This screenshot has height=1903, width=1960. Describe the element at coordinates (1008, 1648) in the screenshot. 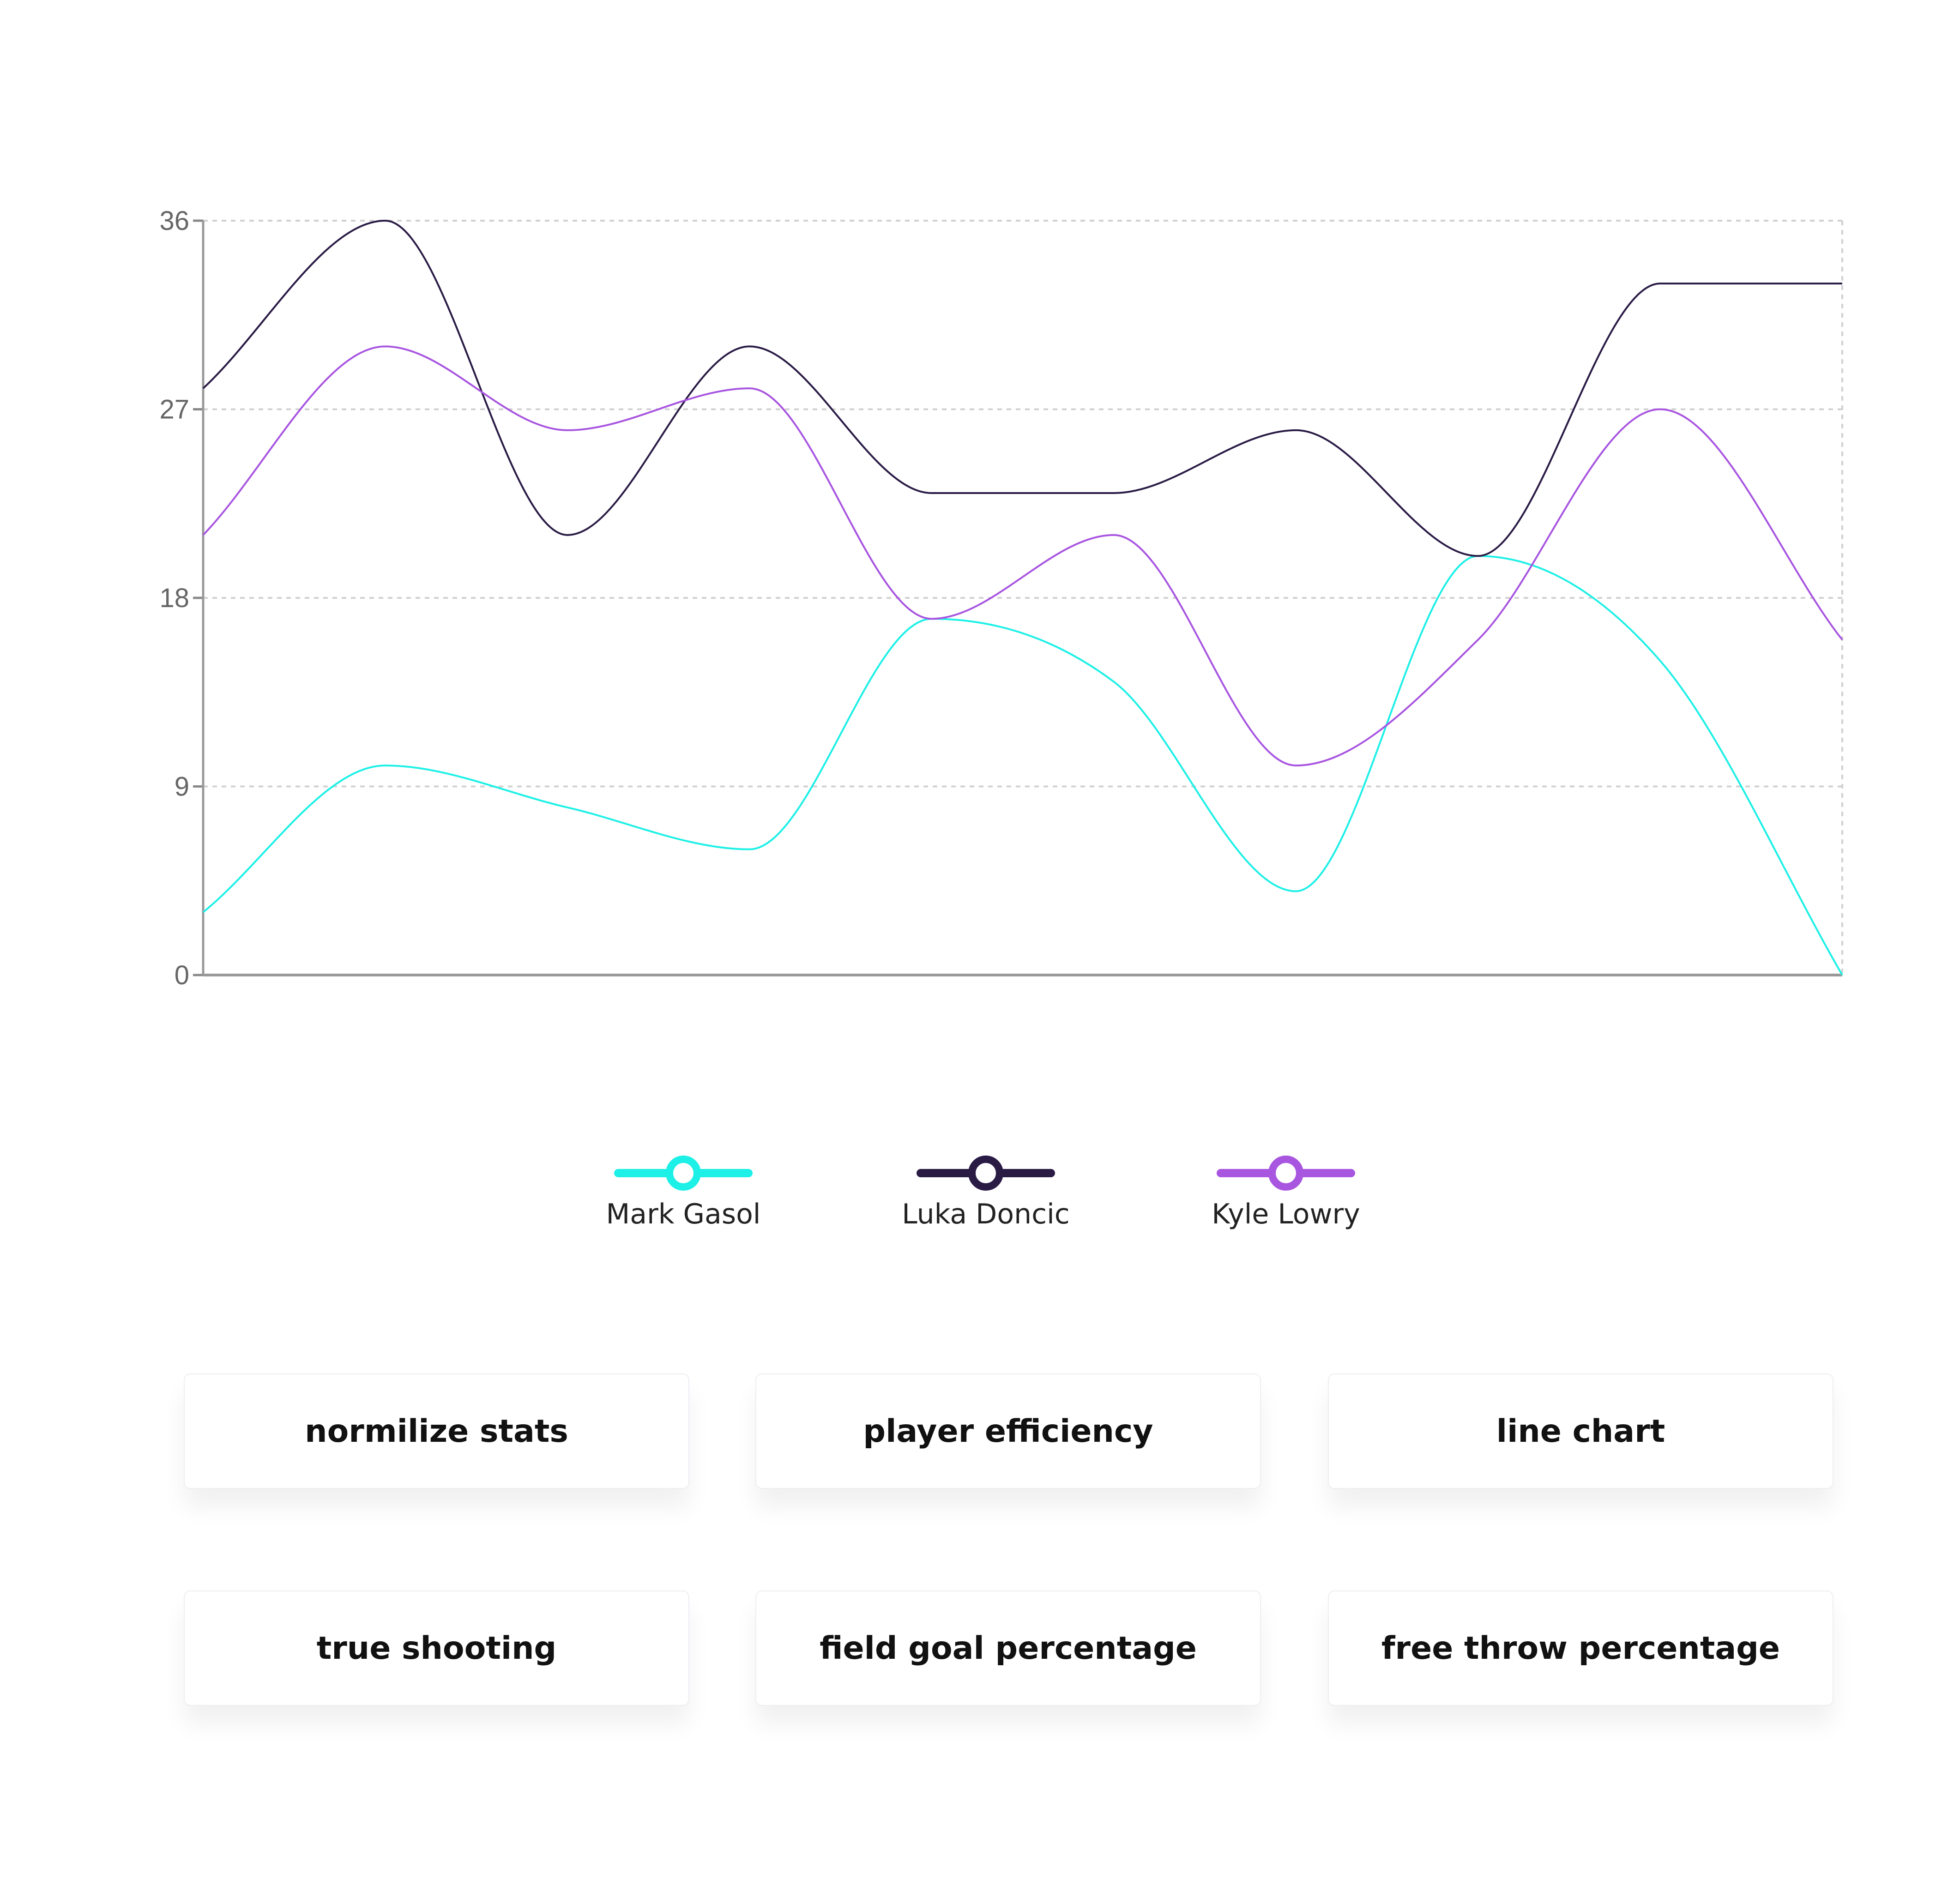

I see `field-goal-percentage-button: field goal percentage` at that location.